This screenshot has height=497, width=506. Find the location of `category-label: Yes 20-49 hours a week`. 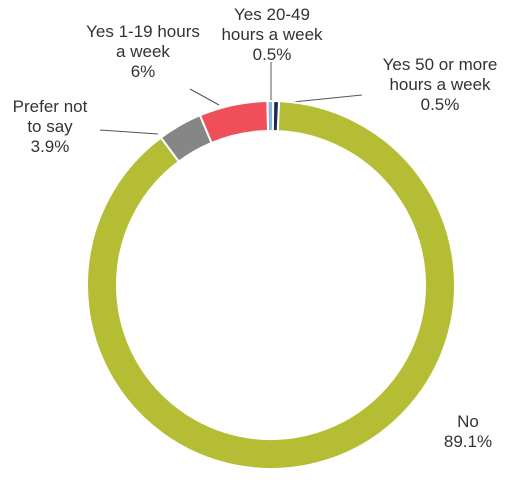

category-label: Yes 20-49 hours a week is located at coordinates (272, 24).